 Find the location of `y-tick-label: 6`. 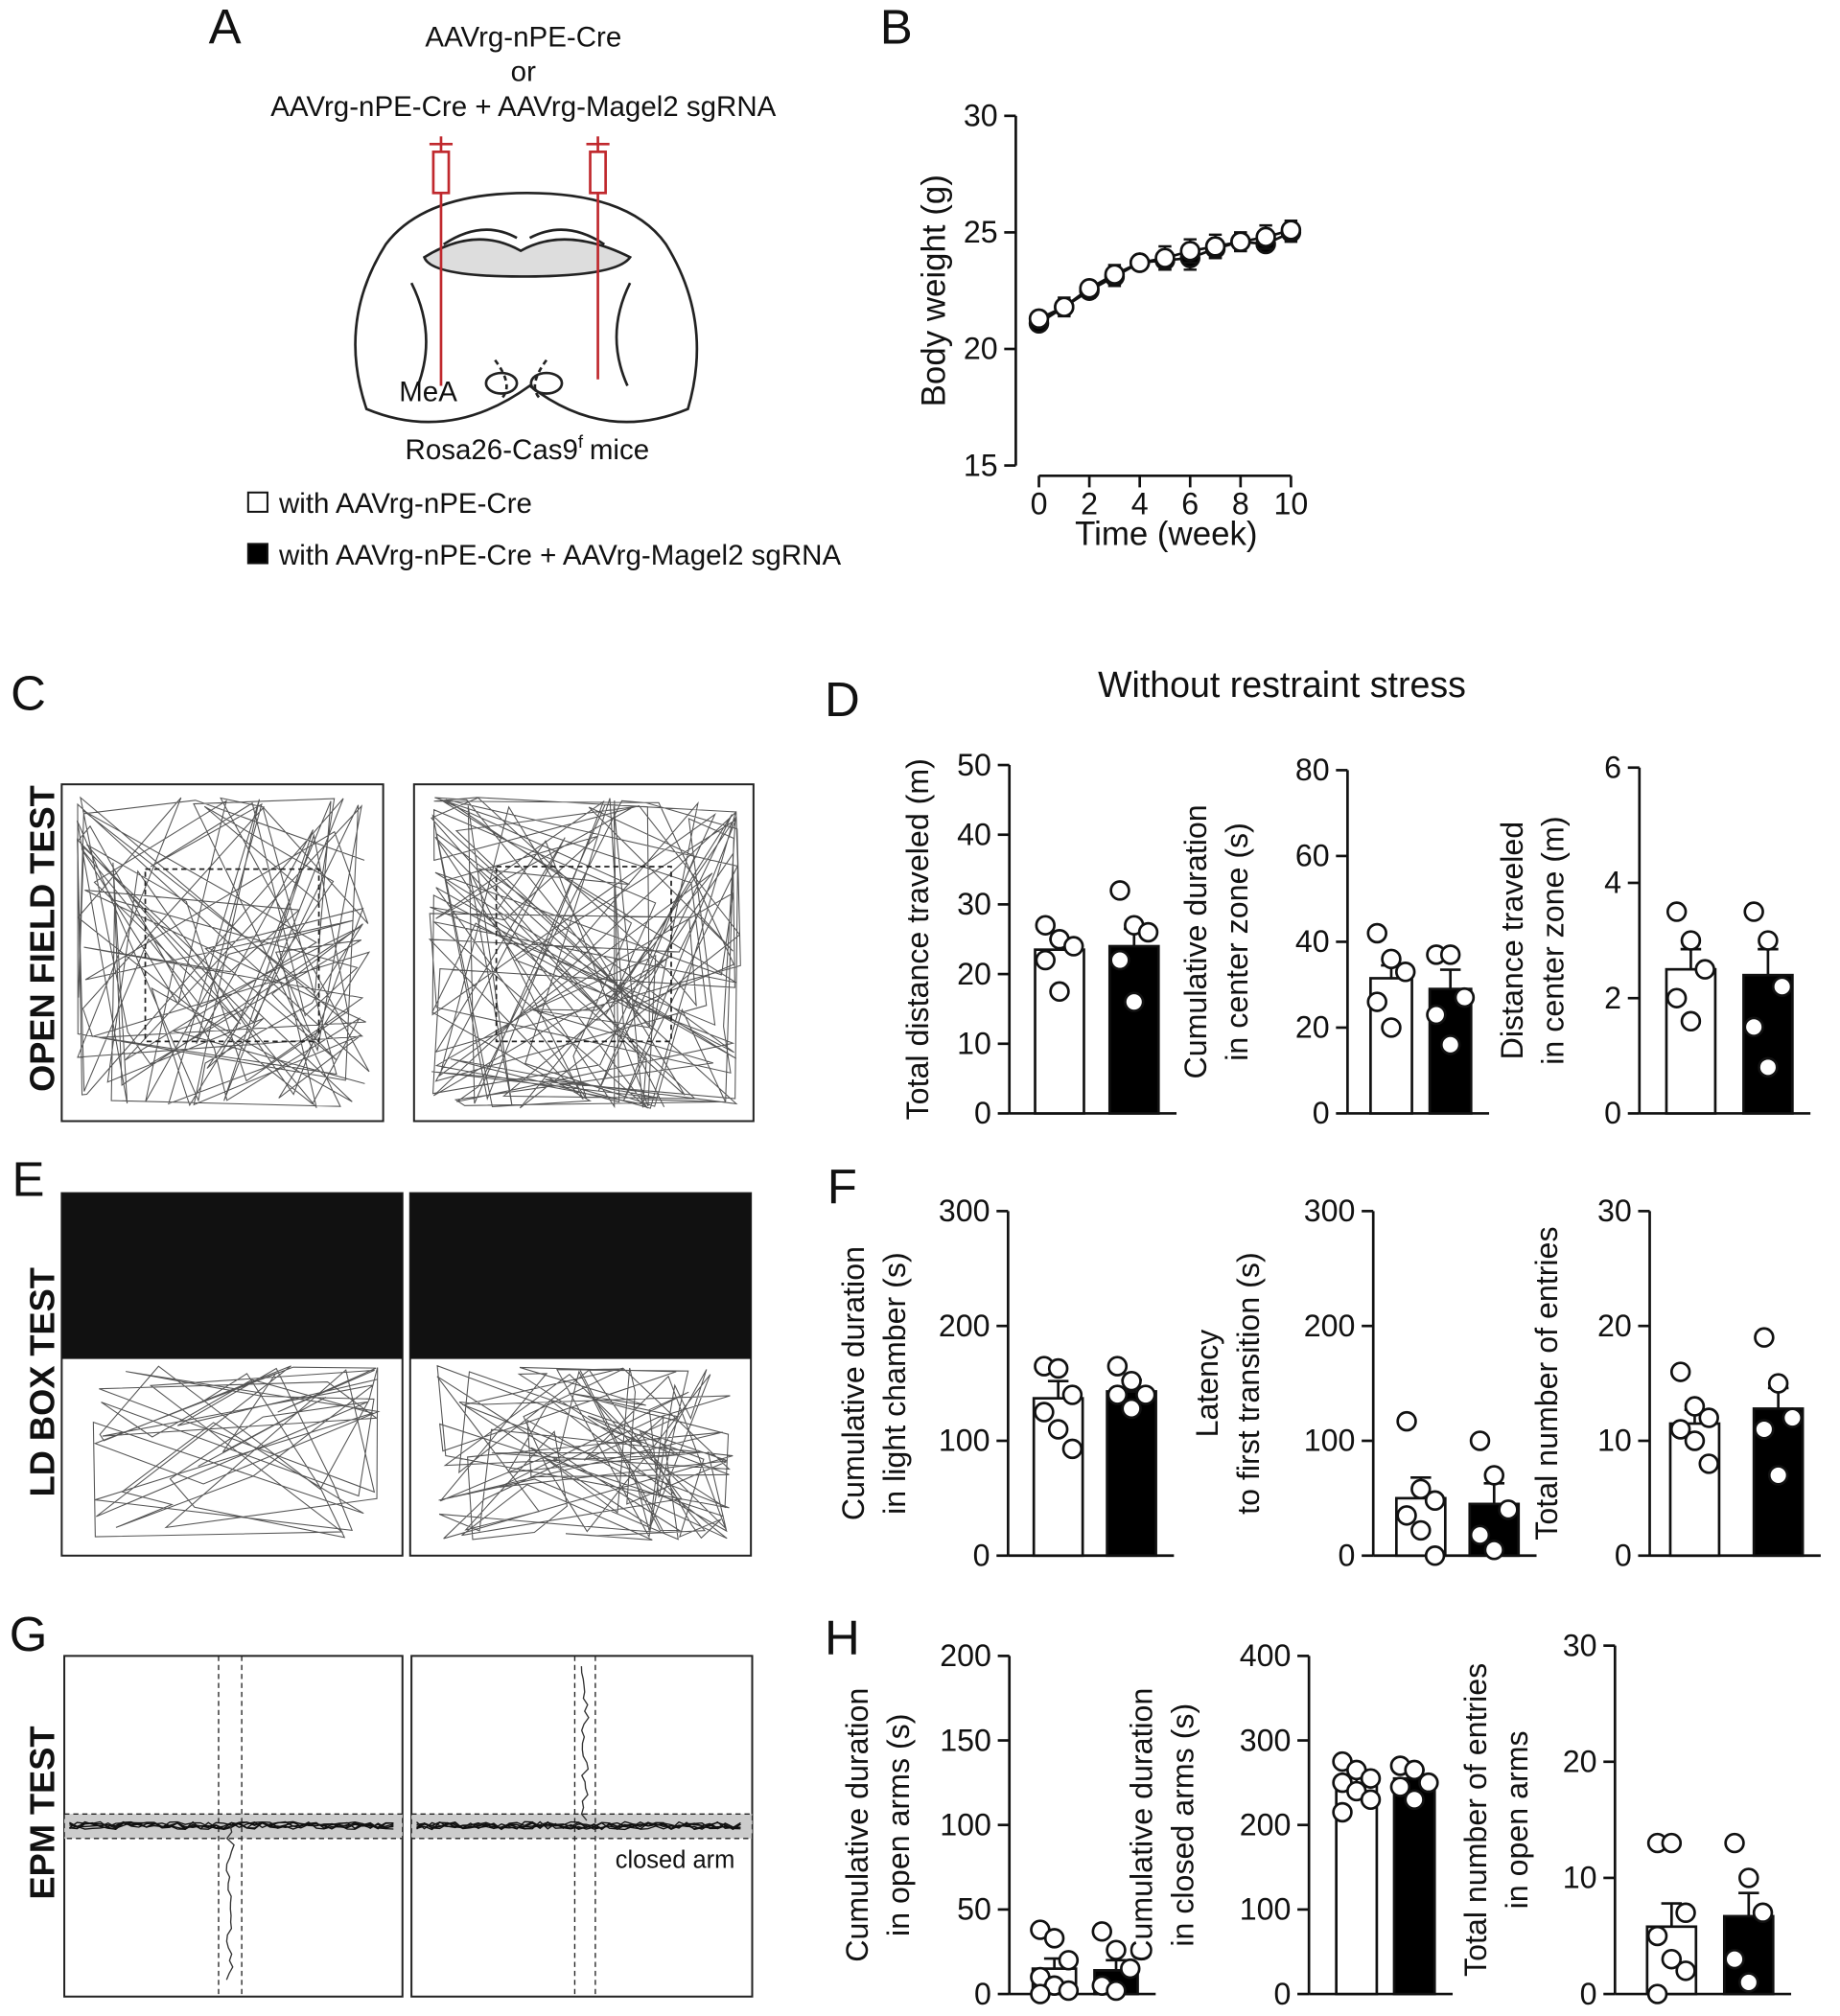

y-tick-label: 6 is located at coordinates (1612, 767).